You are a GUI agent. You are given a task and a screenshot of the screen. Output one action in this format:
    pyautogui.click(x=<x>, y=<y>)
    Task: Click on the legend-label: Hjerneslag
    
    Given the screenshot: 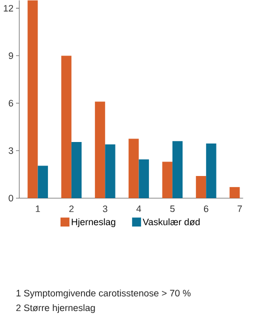 What is the action you would take?
    pyautogui.click(x=94, y=223)
    